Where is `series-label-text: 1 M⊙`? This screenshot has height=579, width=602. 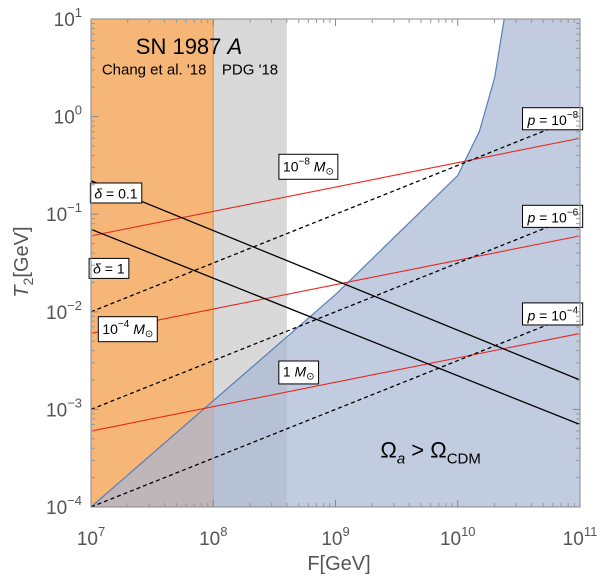 series-label-text: 1 M⊙ is located at coordinates (299, 372).